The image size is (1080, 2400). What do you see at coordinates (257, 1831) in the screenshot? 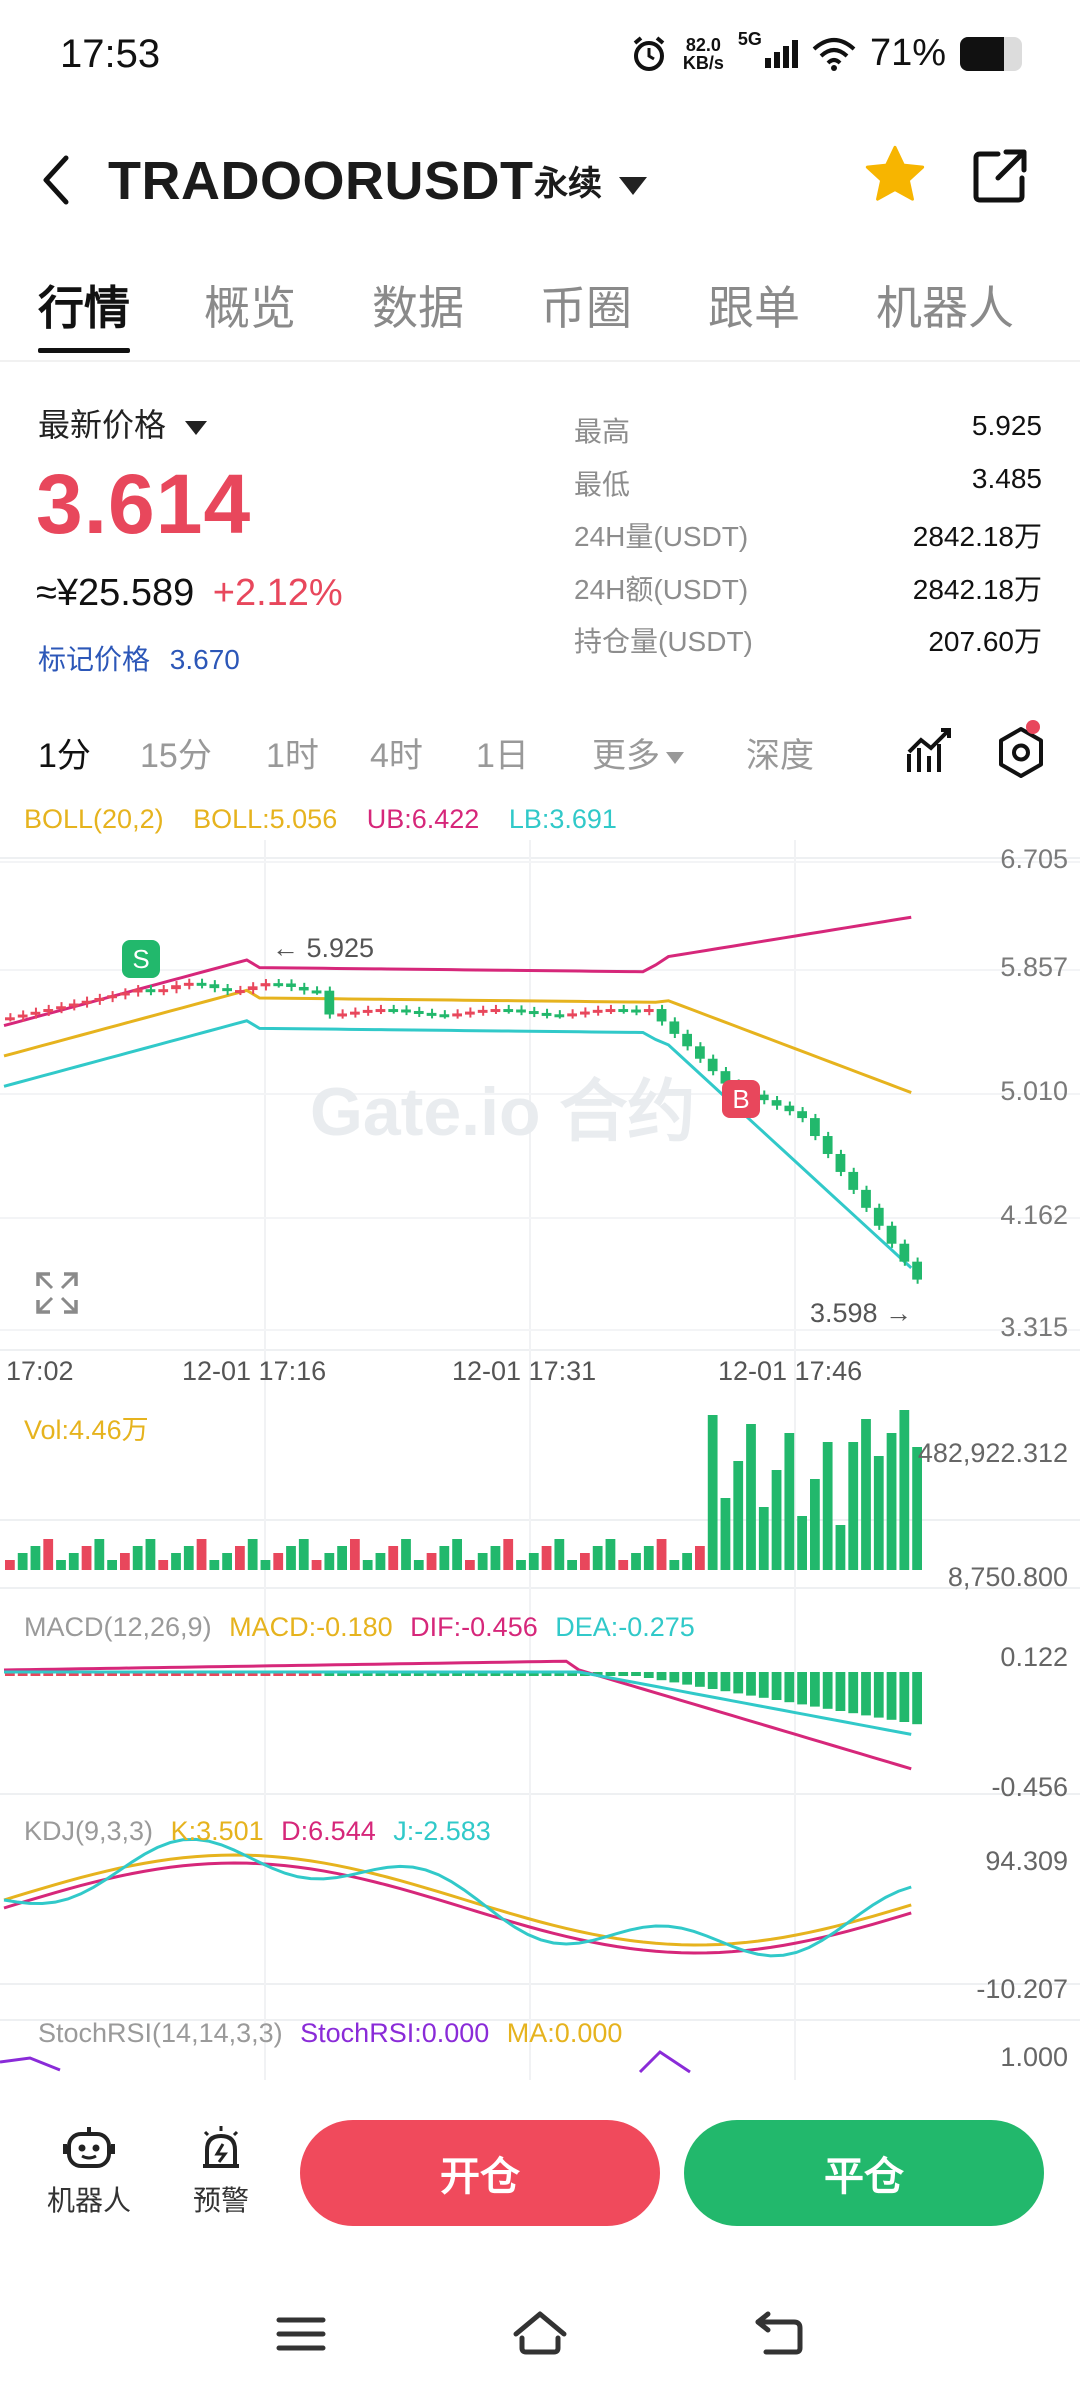
I see `kdj-legend: KDJ(9,3,3) K:3.501 D:6.544 J:-2.583` at bounding box center [257, 1831].